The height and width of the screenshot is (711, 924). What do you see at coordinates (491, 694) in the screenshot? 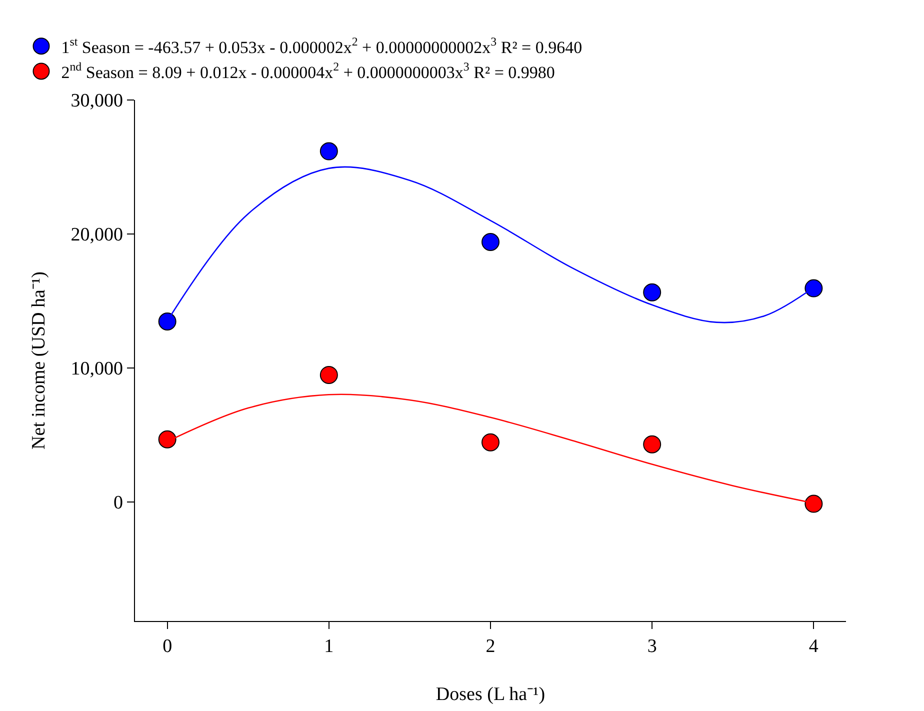
I see `x-axis-title: Doses (L ha⁻¹)` at bounding box center [491, 694].